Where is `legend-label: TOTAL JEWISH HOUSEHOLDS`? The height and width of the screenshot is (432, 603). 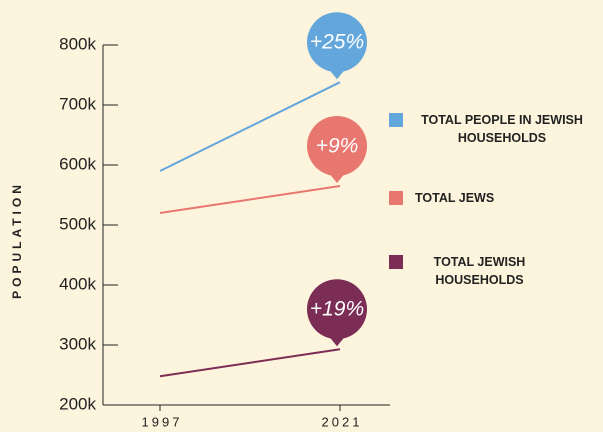 legend-label: TOTAL JEWISH HOUSEHOLDS is located at coordinates (479, 271).